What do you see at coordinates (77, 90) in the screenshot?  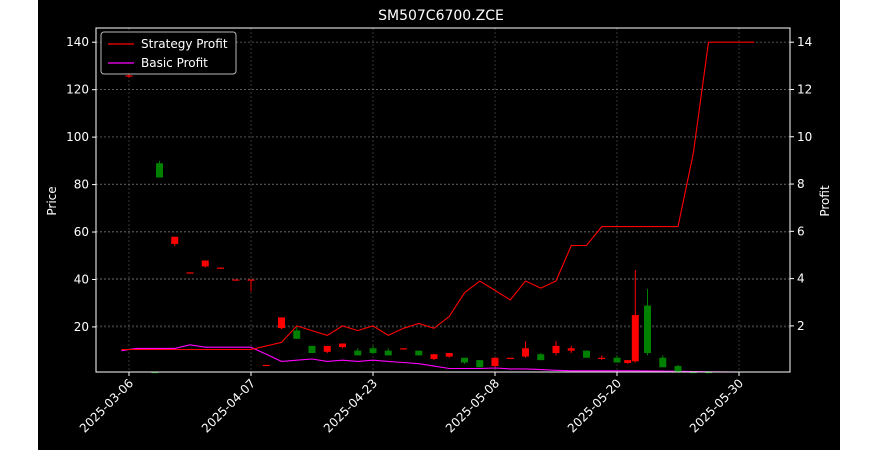 I see `y-left-tick-label: 120` at bounding box center [77, 90].